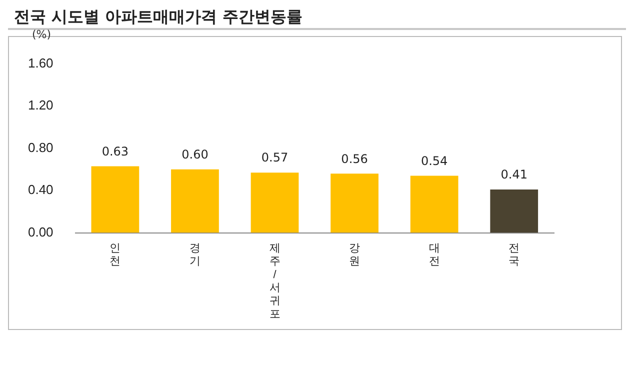  Describe the element at coordinates (41, 62) in the screenshot. I see `y-tick-label: 1.60` at that location.